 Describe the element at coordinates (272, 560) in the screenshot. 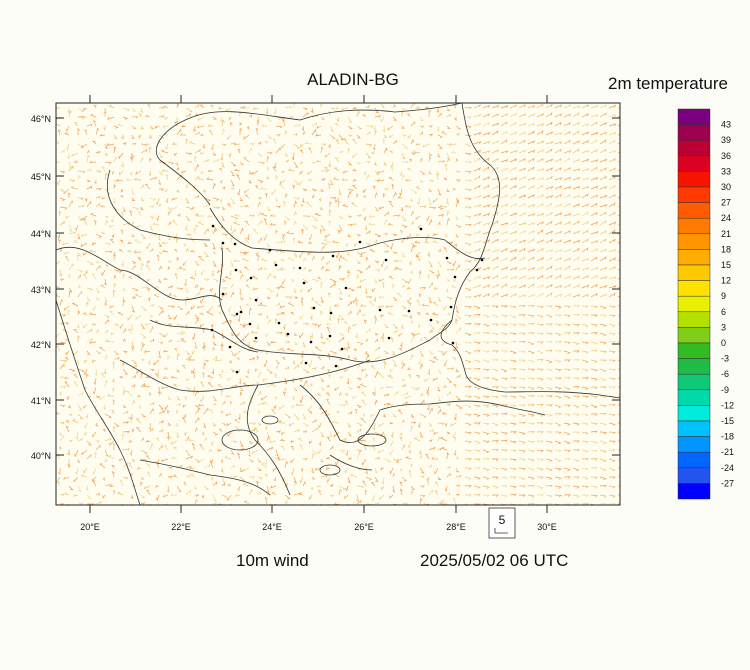

I see `wind-field-label: 10m wind` at that location.